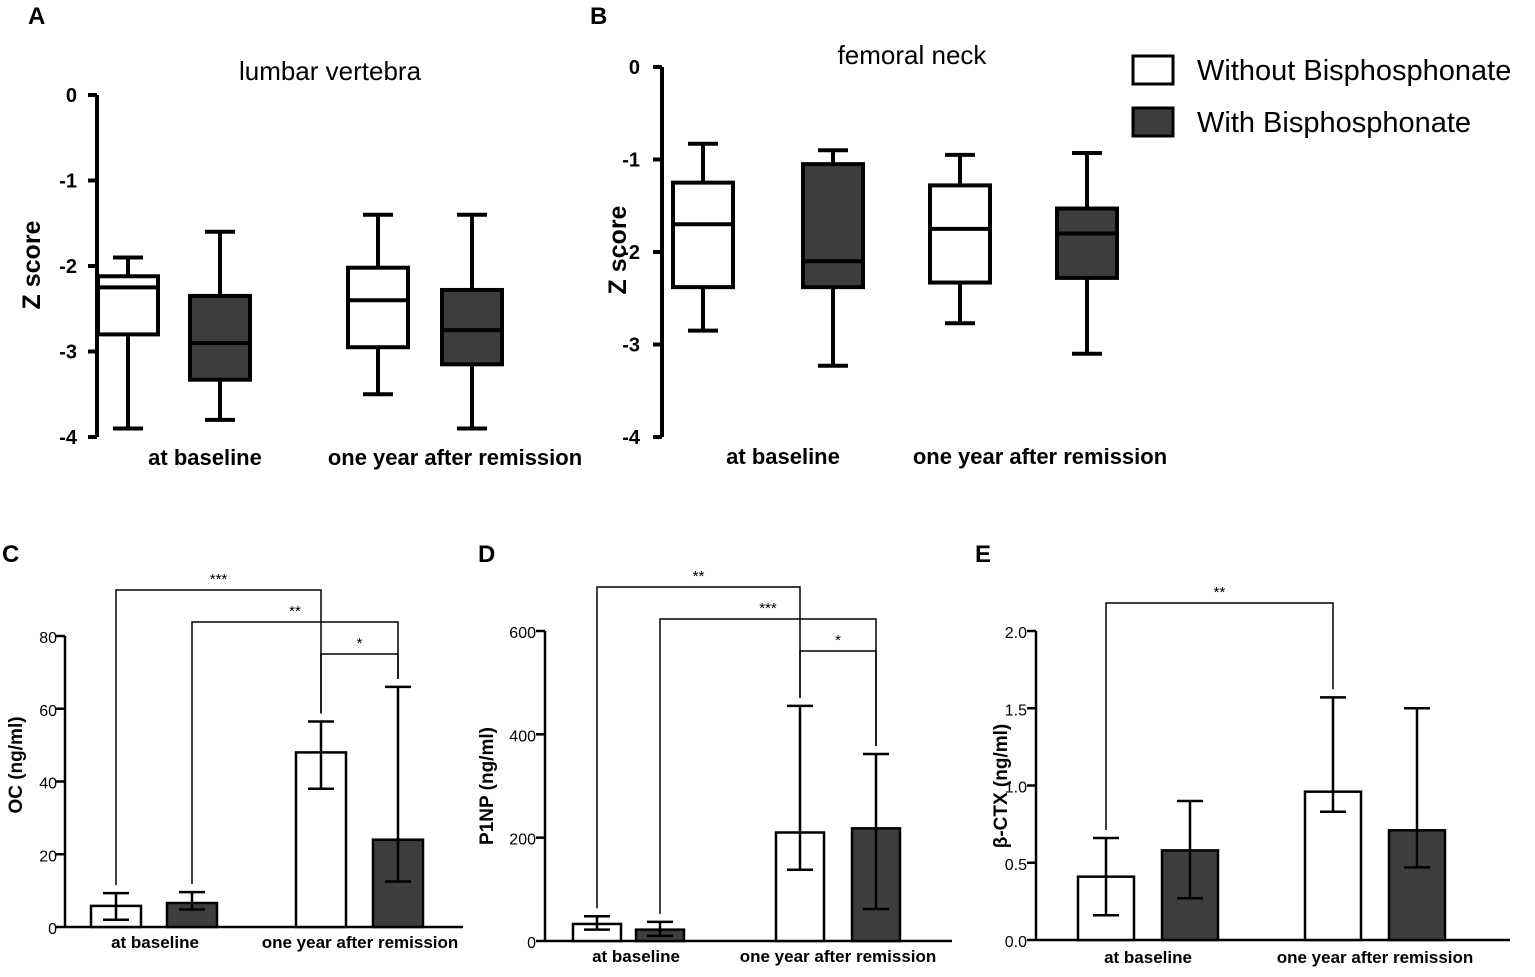  What do you see at coordinates (32, 264) in the screenshot?
I see `y-axis-label-a: Z score` at bounding box center [32, 264].